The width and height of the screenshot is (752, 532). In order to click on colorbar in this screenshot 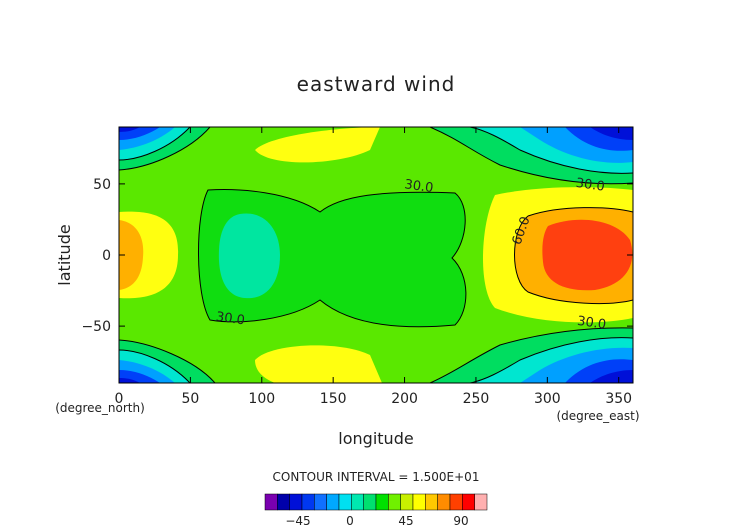, I will do `click(376, 502)`.